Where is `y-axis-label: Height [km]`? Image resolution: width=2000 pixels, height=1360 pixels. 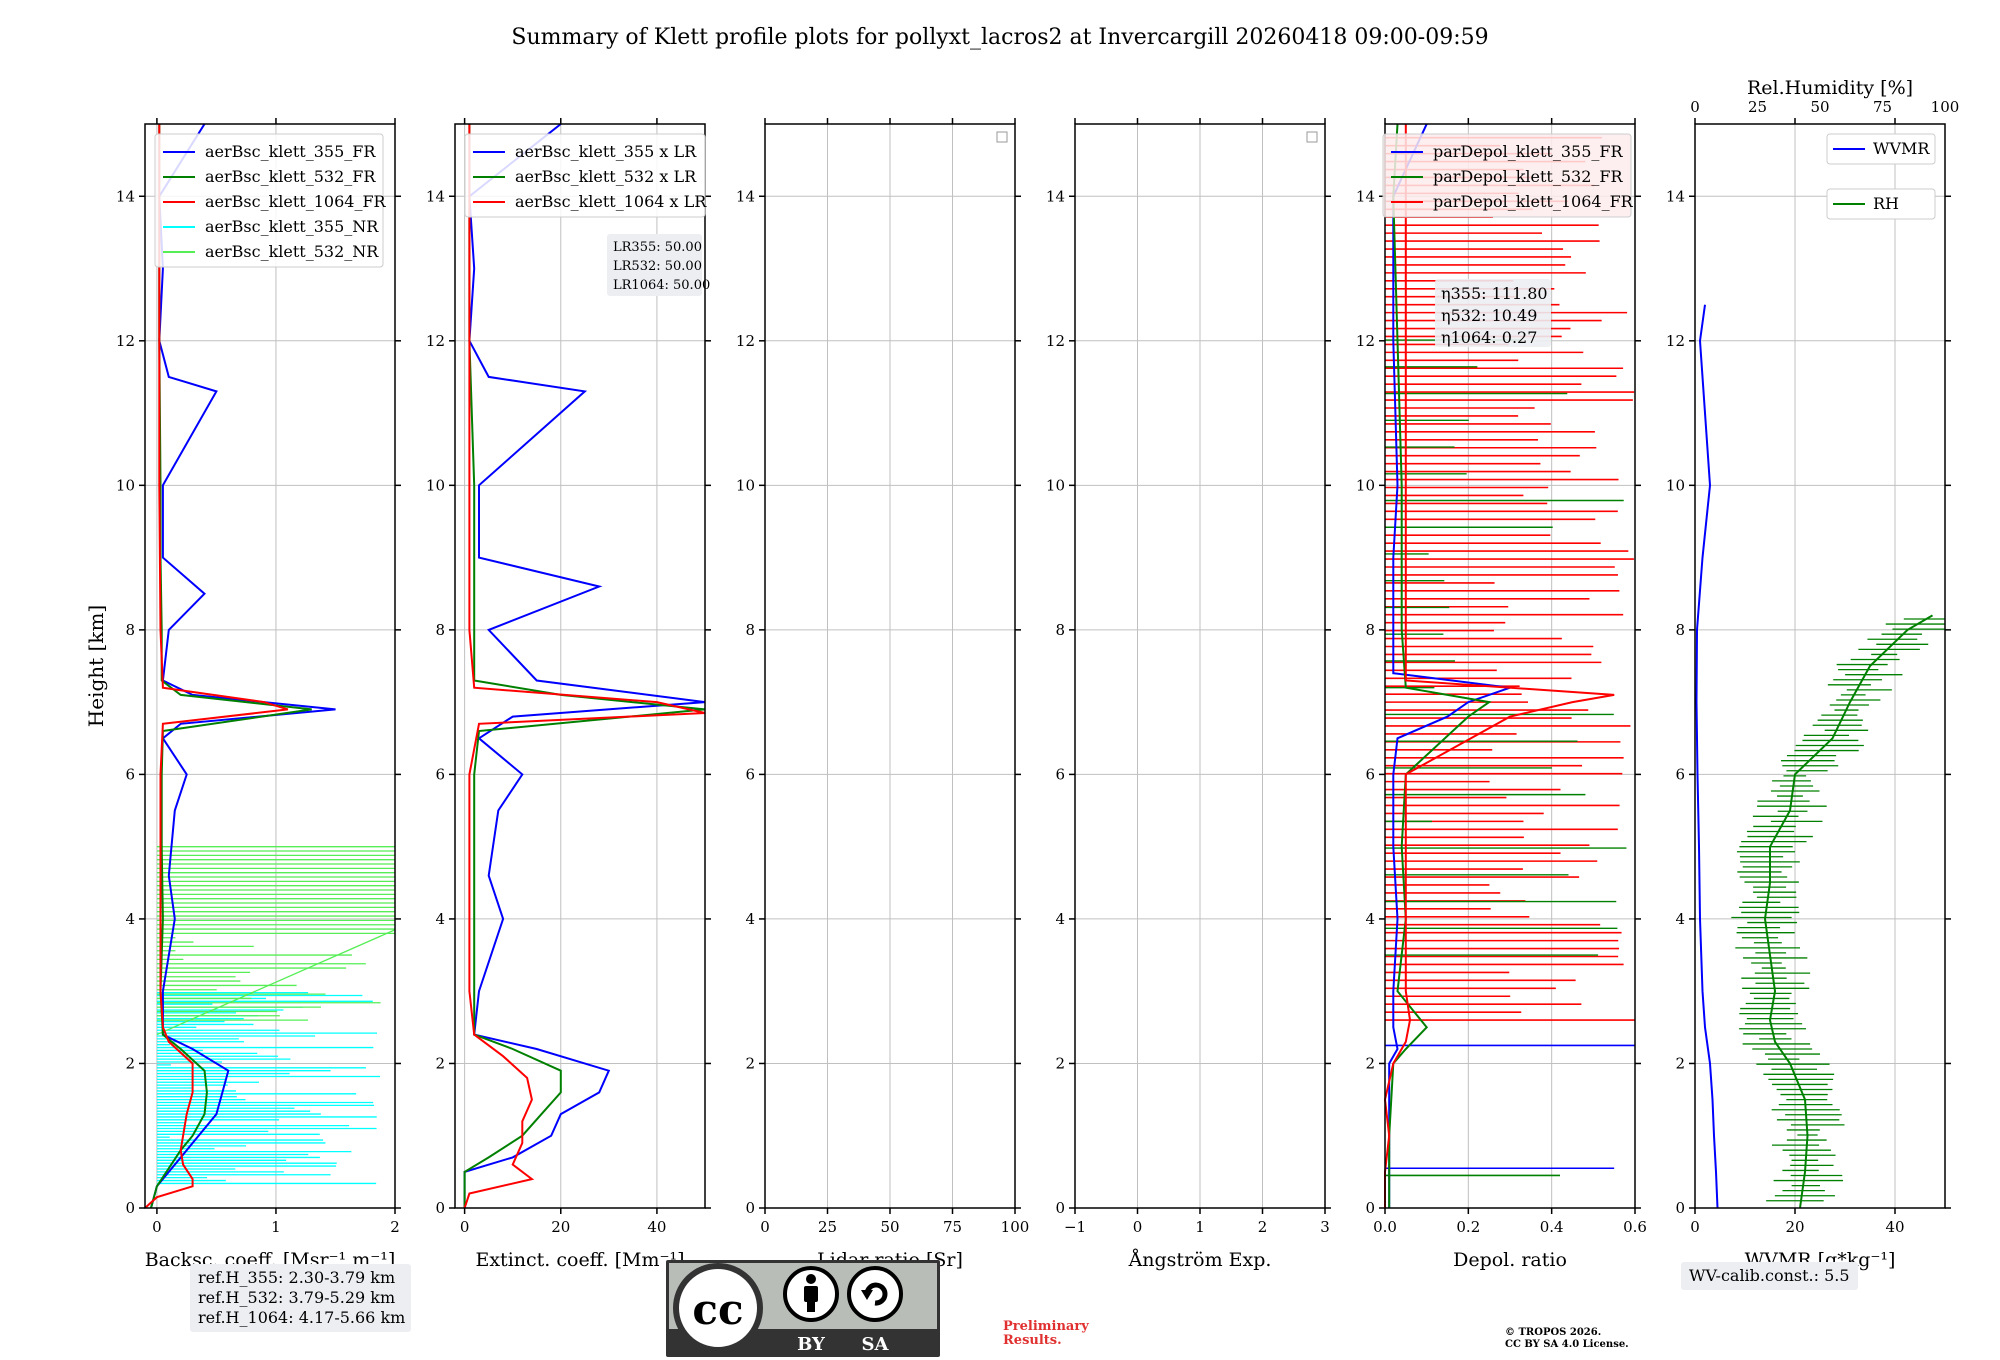 y-axis-label: Height [km] is located at coordinates (96, 666).